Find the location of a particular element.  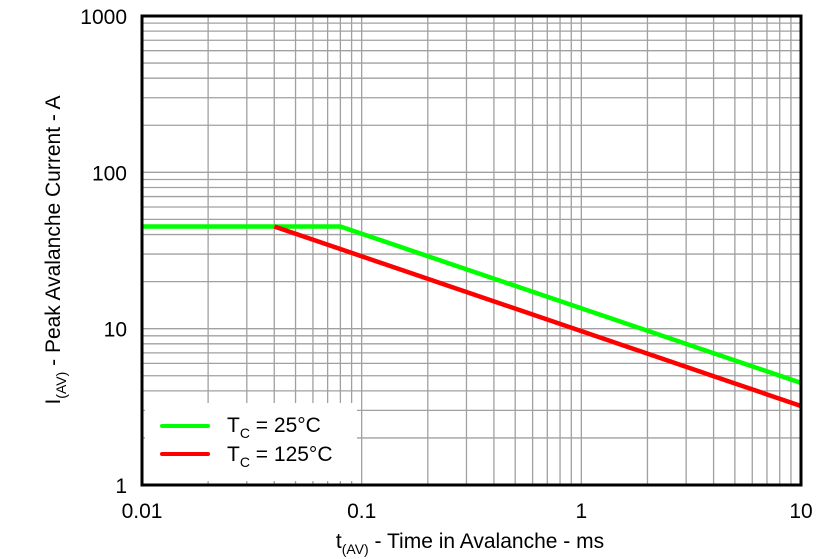

y-tick-label: 1000 is located at coordinates (103, 17).